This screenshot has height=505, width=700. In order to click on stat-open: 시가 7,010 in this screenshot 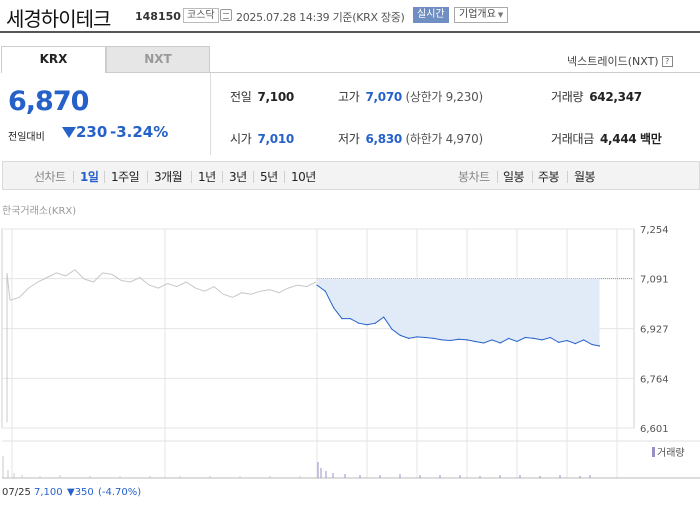, I will do `click(262, 138)`.